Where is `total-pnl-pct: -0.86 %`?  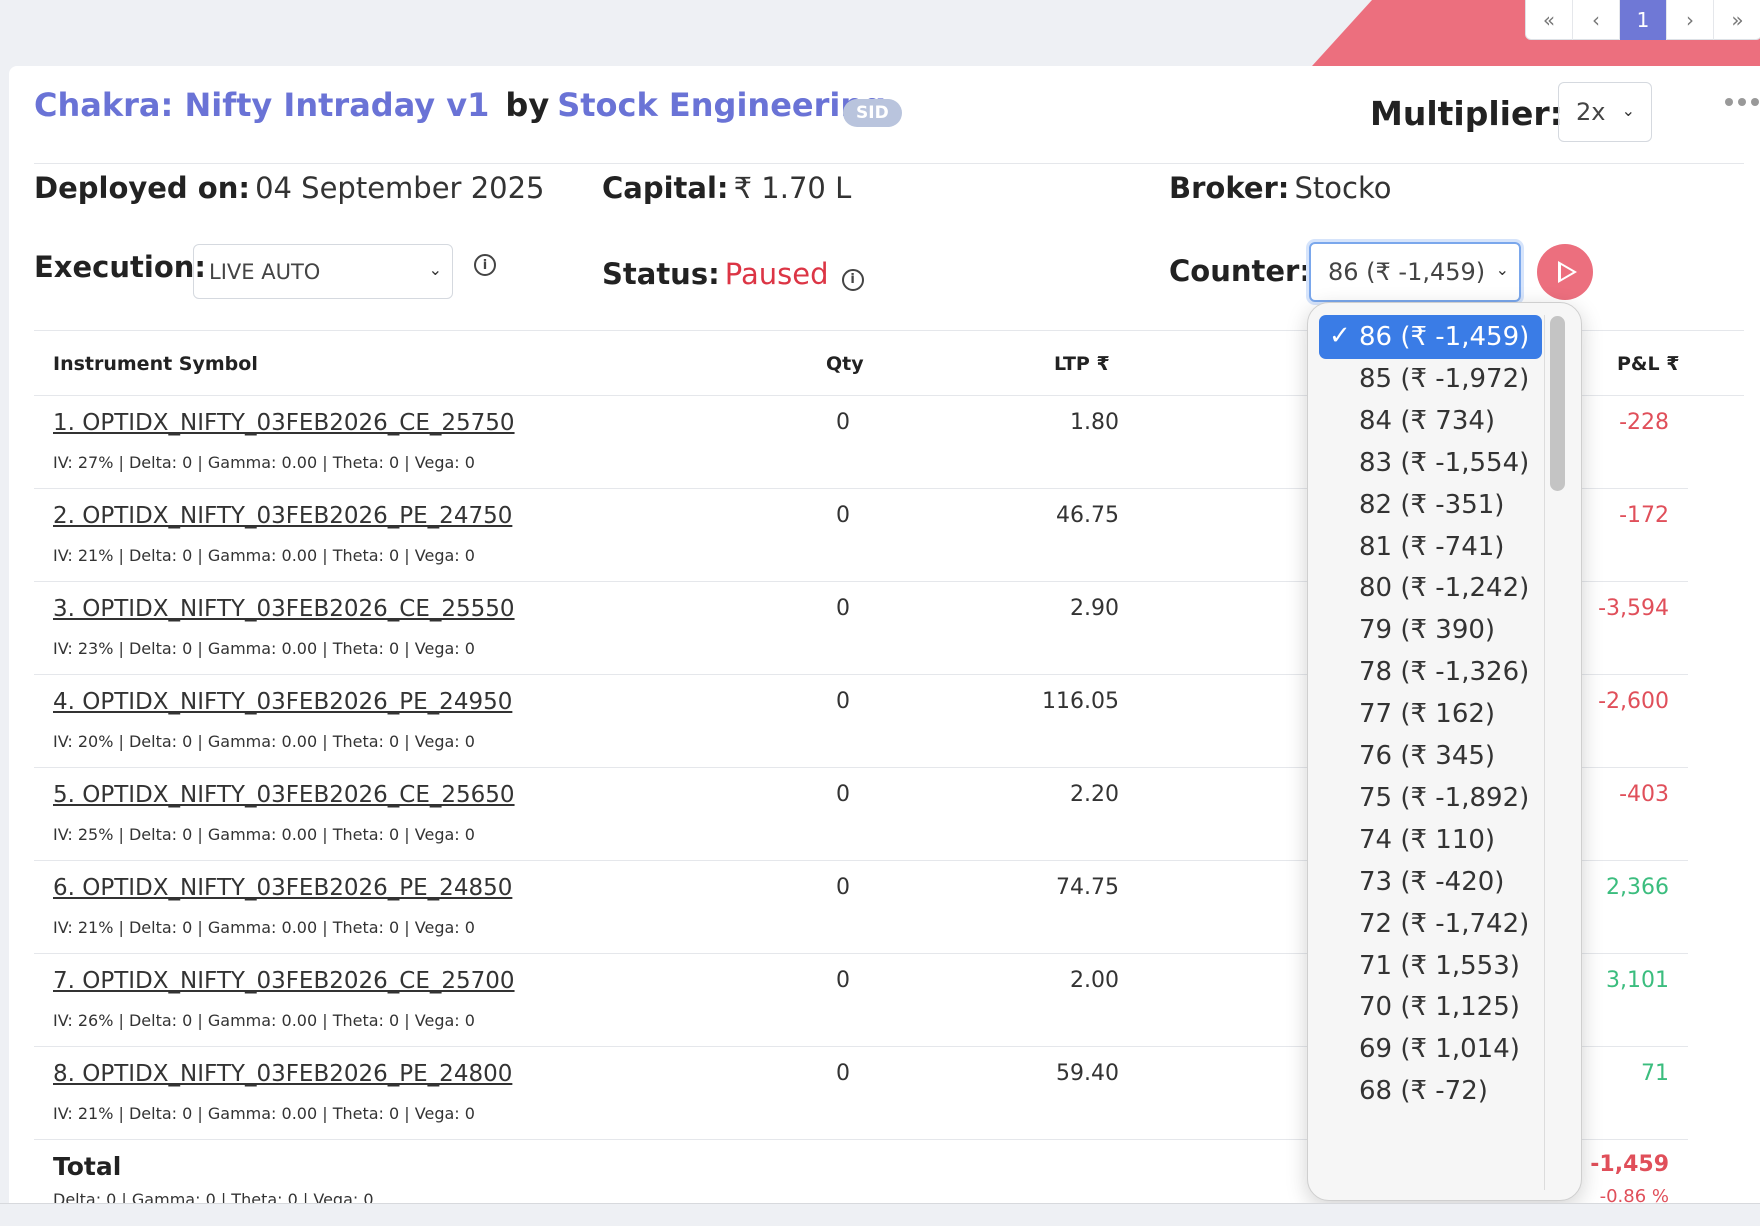
total-pnl-pct: -0.86 % is located at coordinates (1634, 1196).